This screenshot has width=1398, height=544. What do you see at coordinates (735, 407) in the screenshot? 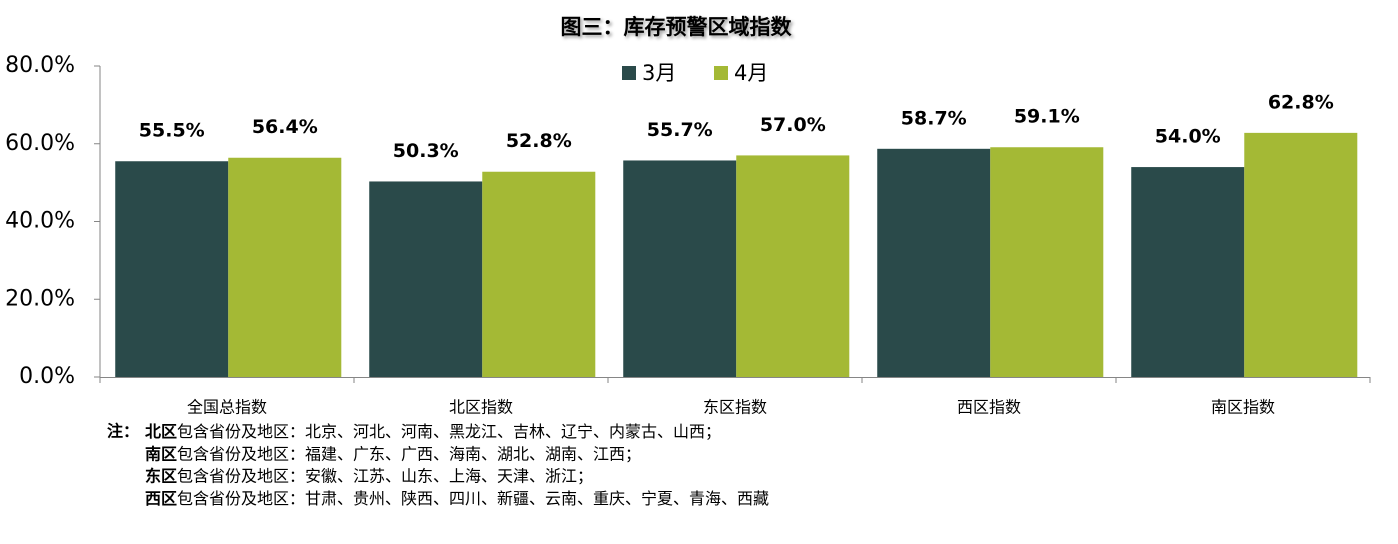
I see `x-tick-label: 东区指数` at bounding box center [735, 407].